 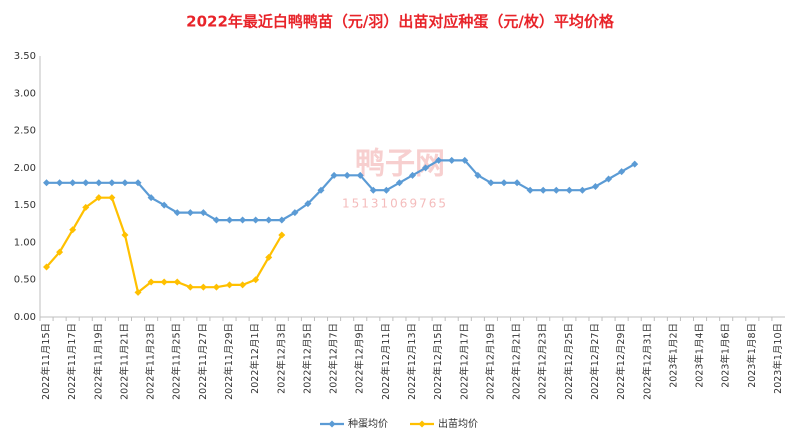 I want to click on x-tick-label: 2022年12月3日, so click(x=281, y=358).